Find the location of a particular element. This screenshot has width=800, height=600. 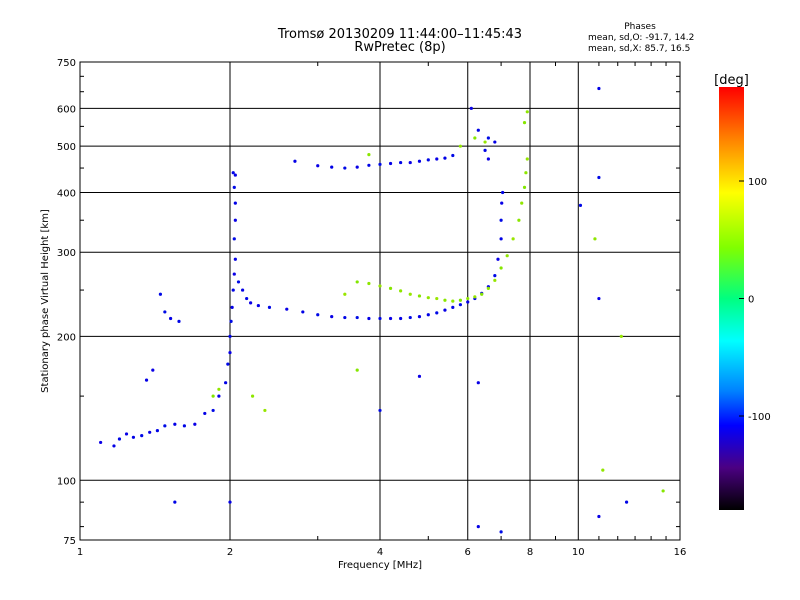

chart-title: Tromsø 20130209 11:44:00–11:45:43 is located at coordinates (400, 34).